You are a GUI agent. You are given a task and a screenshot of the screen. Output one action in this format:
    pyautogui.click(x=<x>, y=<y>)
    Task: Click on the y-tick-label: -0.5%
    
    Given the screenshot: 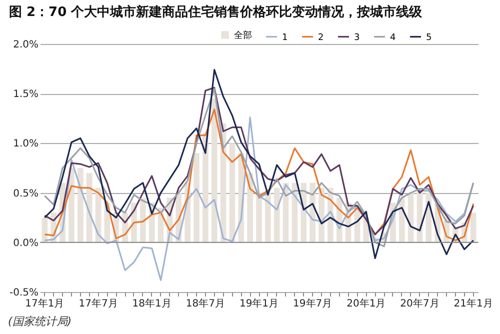 What is the action you would take?
    pyautogui.click(x=23, y=293)
    